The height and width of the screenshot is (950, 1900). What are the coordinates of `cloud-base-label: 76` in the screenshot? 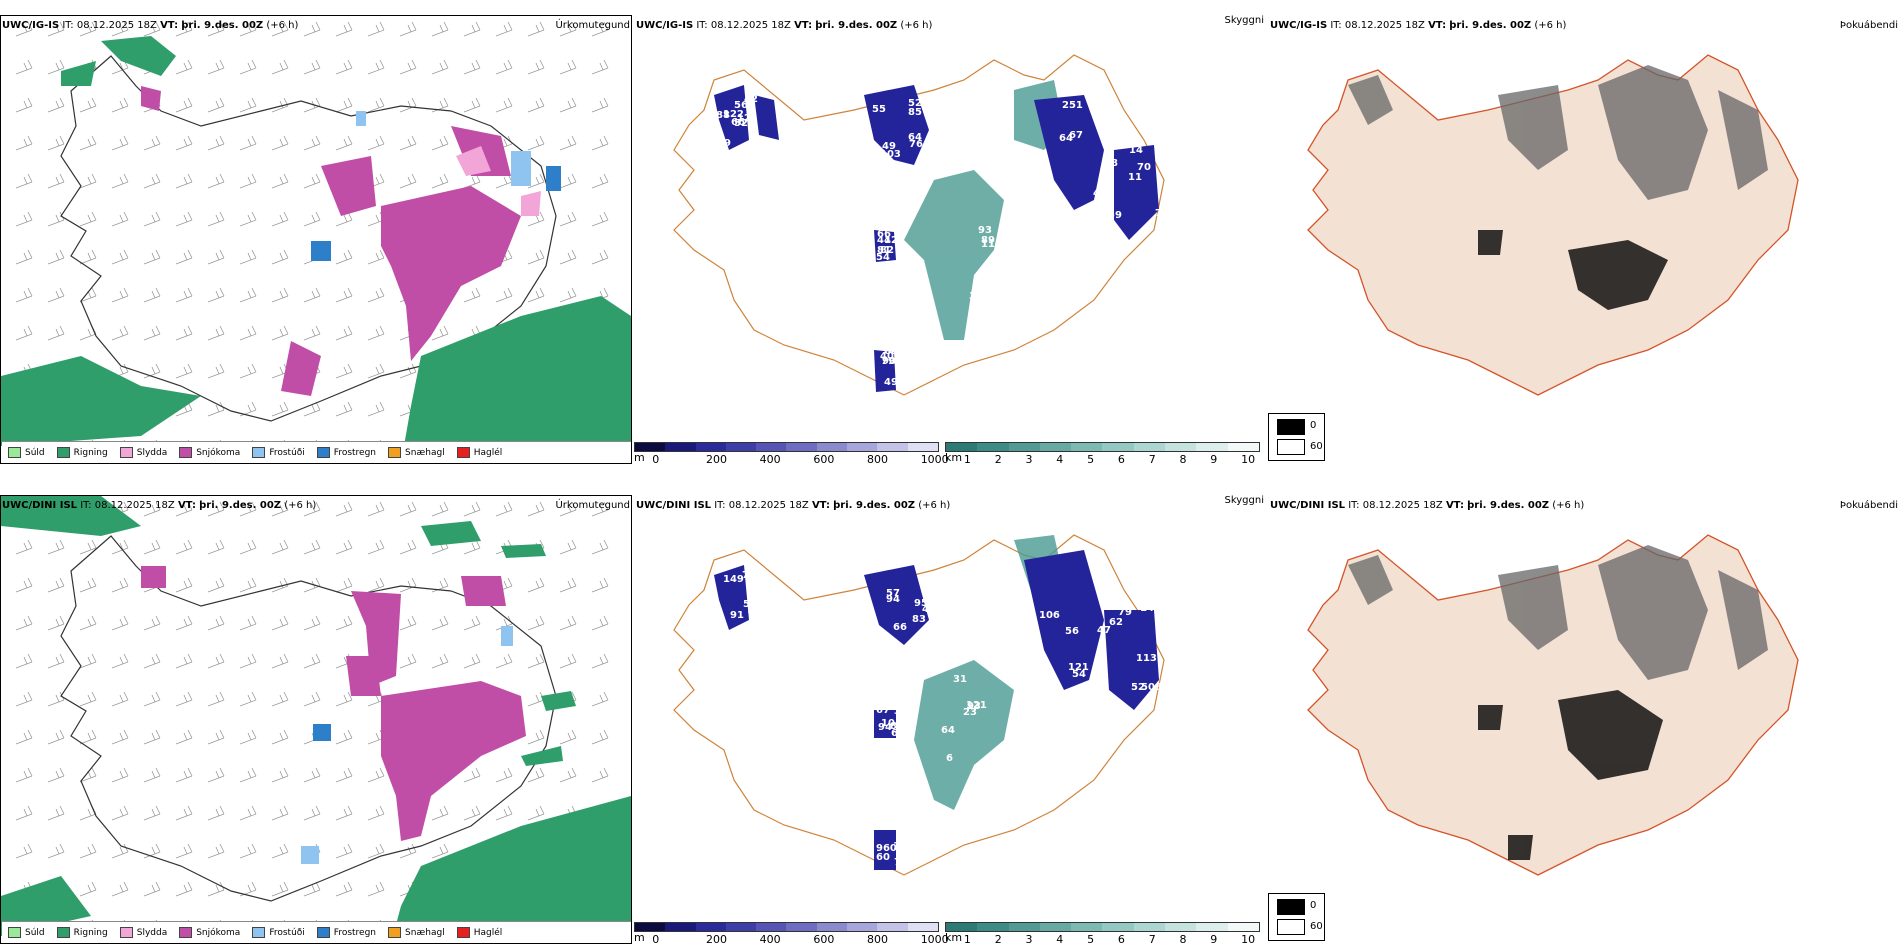 It's located at (916, 144).